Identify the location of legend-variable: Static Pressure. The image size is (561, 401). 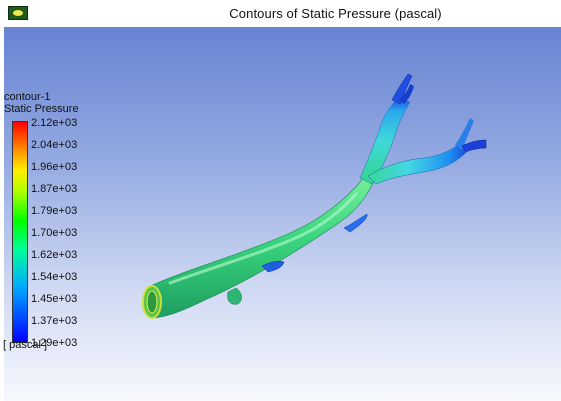
(41, 109).